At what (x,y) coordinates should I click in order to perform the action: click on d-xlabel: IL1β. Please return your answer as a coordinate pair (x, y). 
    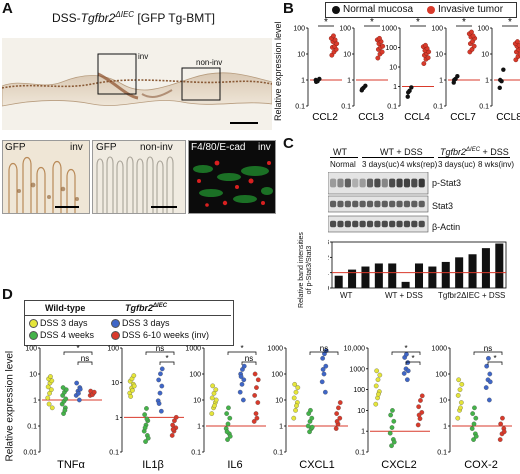
    Looking at the image, I should click on (153, 465).